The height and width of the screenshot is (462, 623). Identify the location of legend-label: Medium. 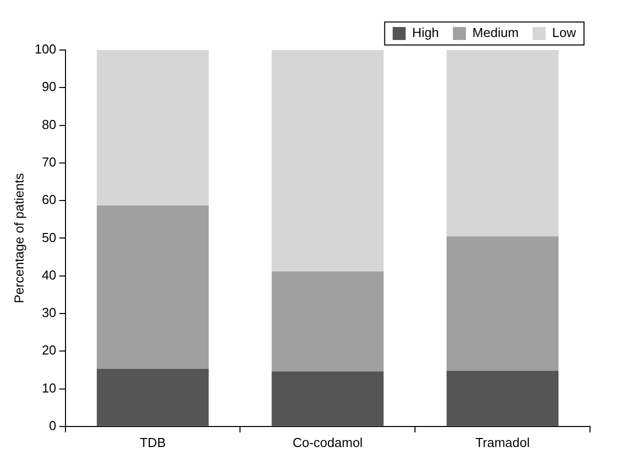
(495, 32).